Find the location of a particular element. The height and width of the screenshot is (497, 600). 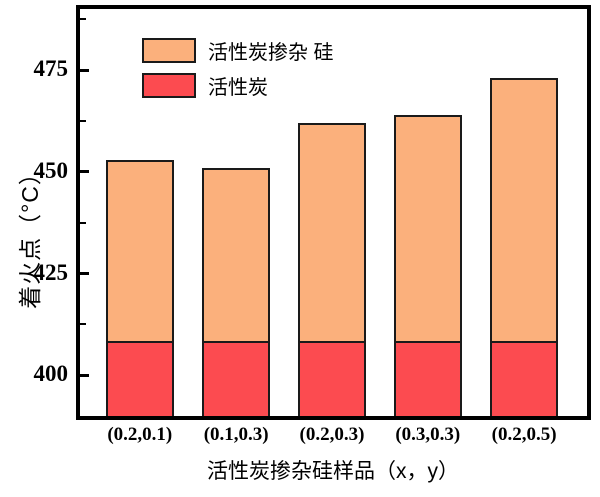

bar-(0.2,0.5) is located at coordinates (524, 212).